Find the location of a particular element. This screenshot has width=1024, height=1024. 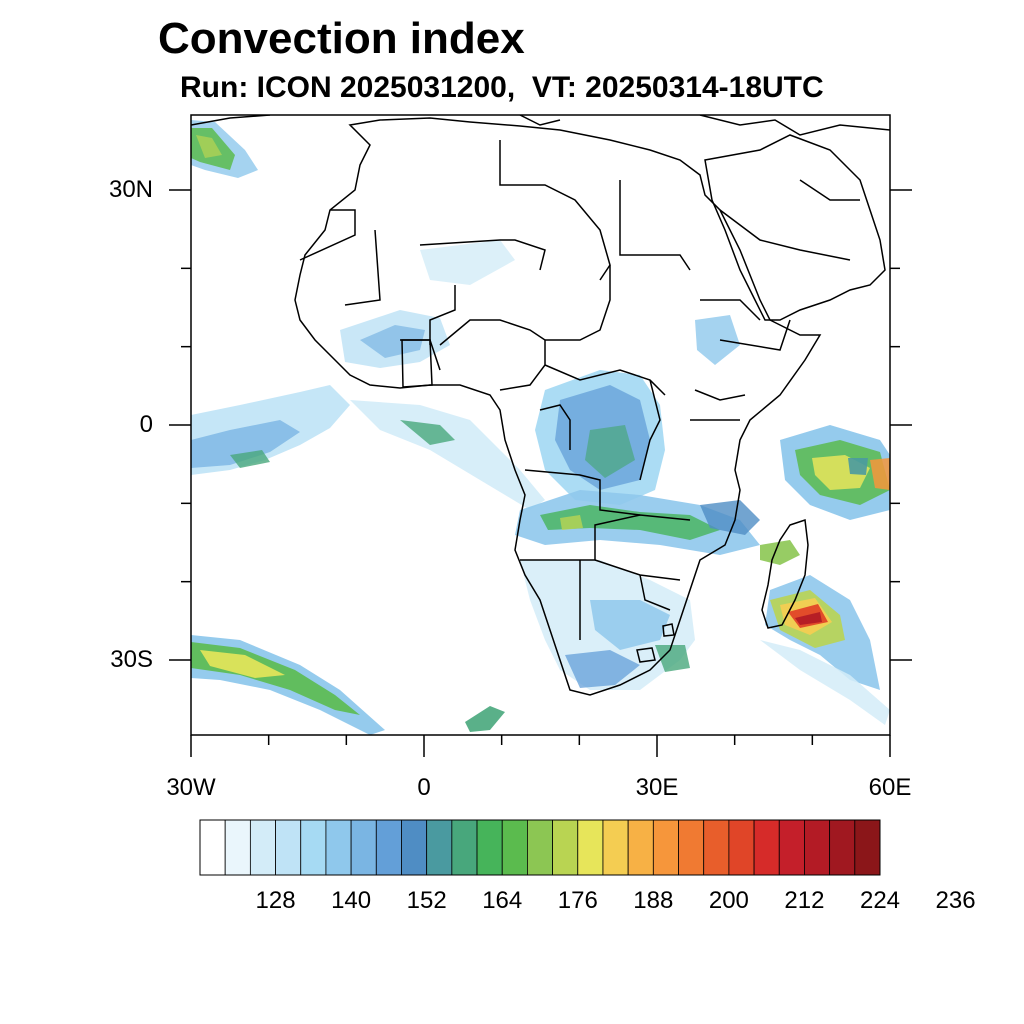

lat-tick-label: 30N is located at coordinates (130, 189).